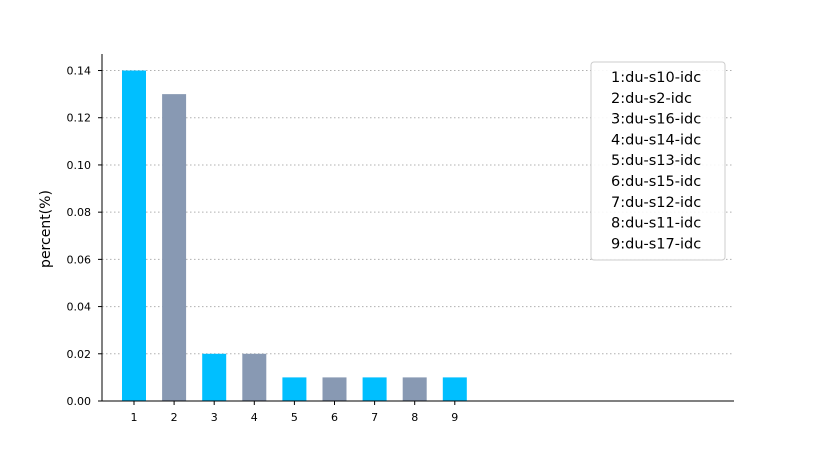  Describe the element at coordinates (656, 120) in the screenshot. I see `legend-entry: 3:du-s16-idc` at that location.